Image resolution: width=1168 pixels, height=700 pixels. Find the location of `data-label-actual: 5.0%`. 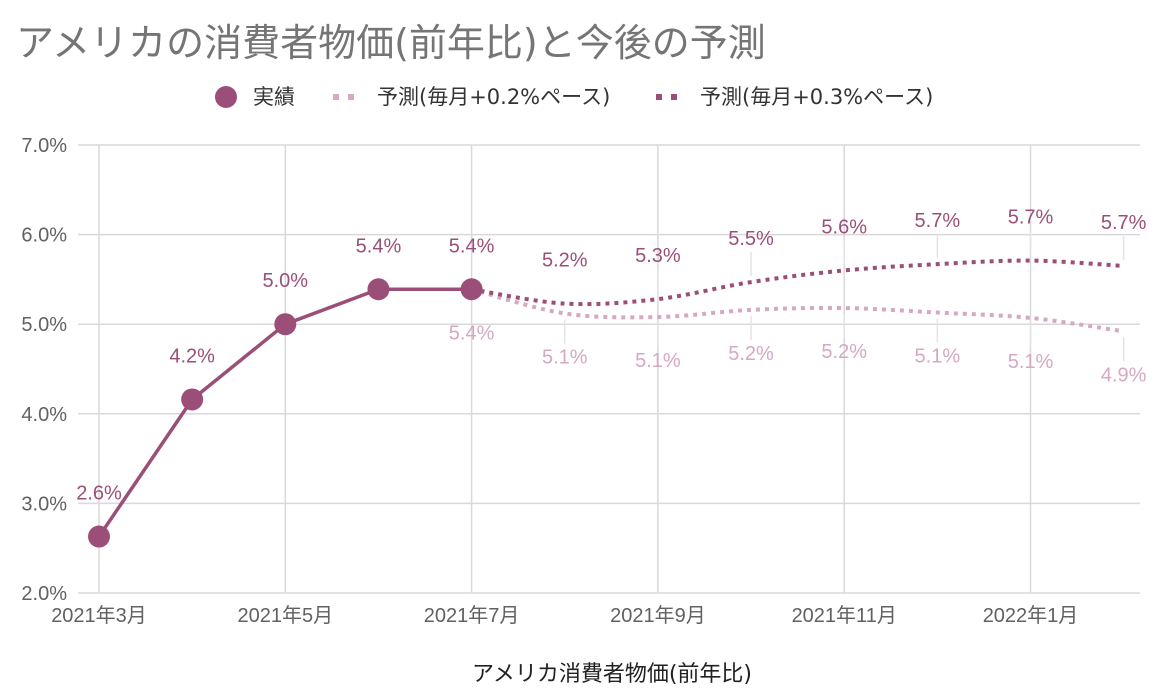

data-label-actual: 5.0% is located at coordinates (286, 281).